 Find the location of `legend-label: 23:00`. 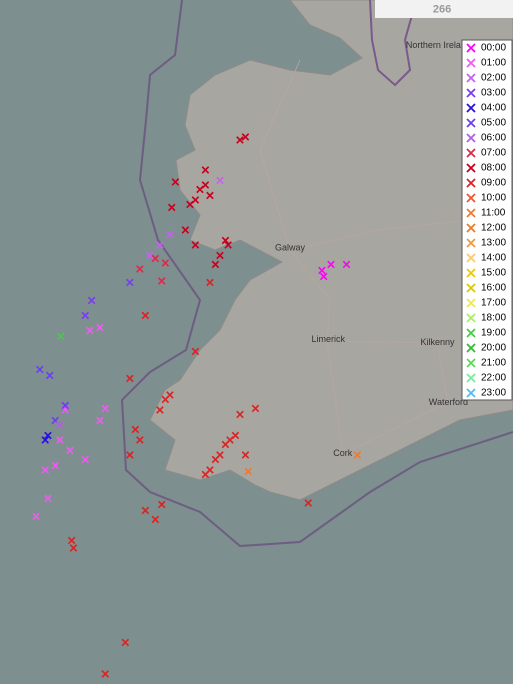

legend-label: 23:00 is located at coordinates (493, 393).